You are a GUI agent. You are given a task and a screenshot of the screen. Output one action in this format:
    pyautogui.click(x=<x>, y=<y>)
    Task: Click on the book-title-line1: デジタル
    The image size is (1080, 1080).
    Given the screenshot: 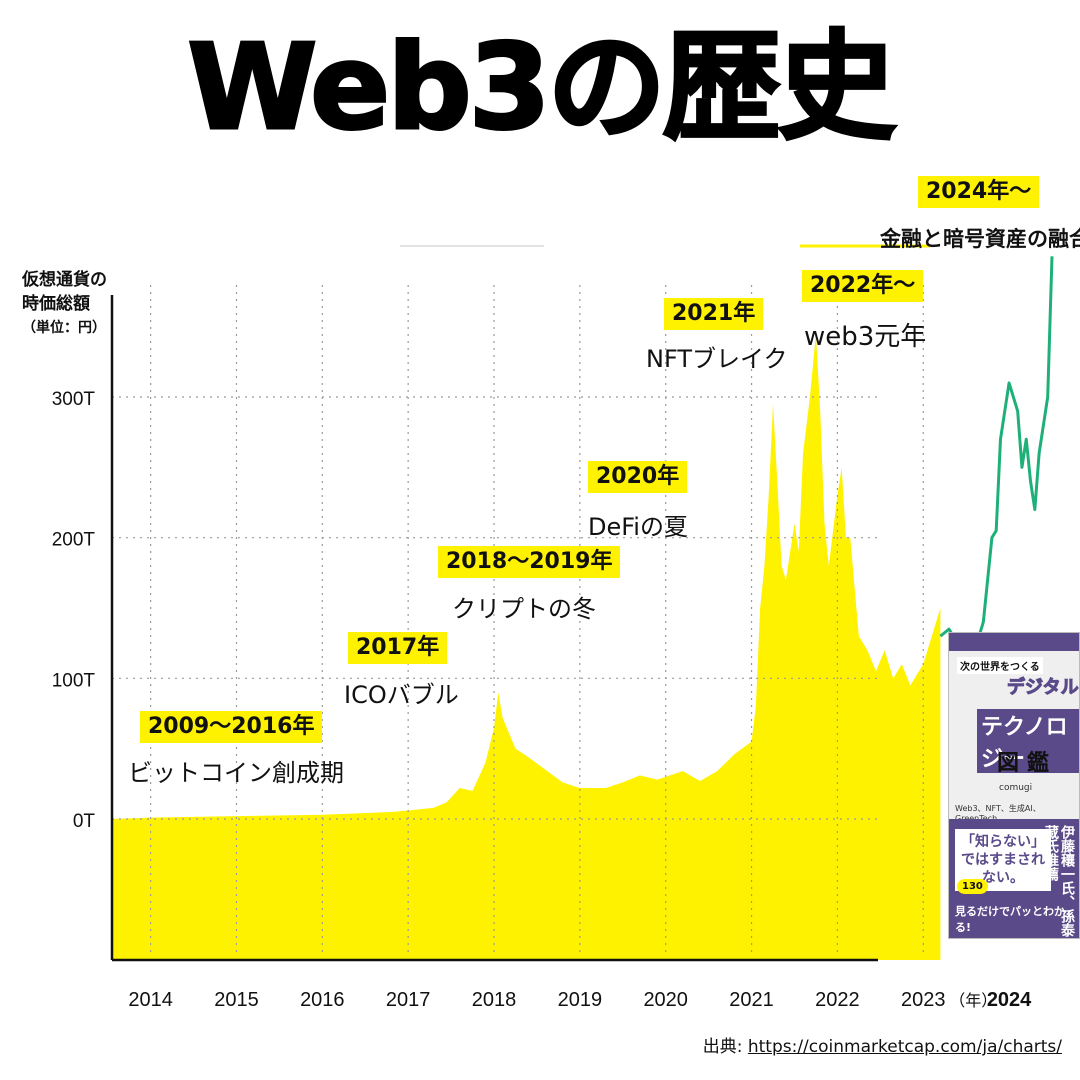 What is the action you would take?
    pyautogui.click(x=1043, y=688)
    